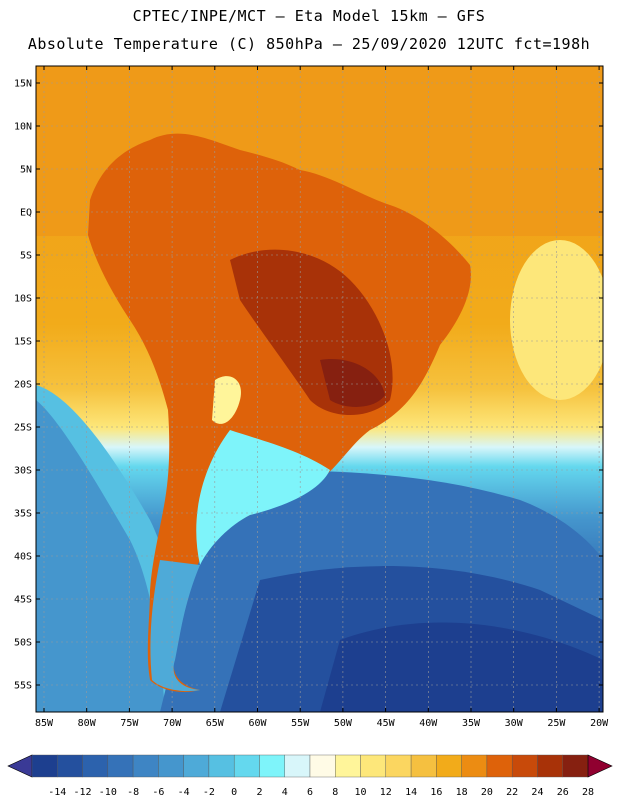 The width and height of the screenshot is (618, 800). I want to click on lon-label: 85W, so click(44, 723).